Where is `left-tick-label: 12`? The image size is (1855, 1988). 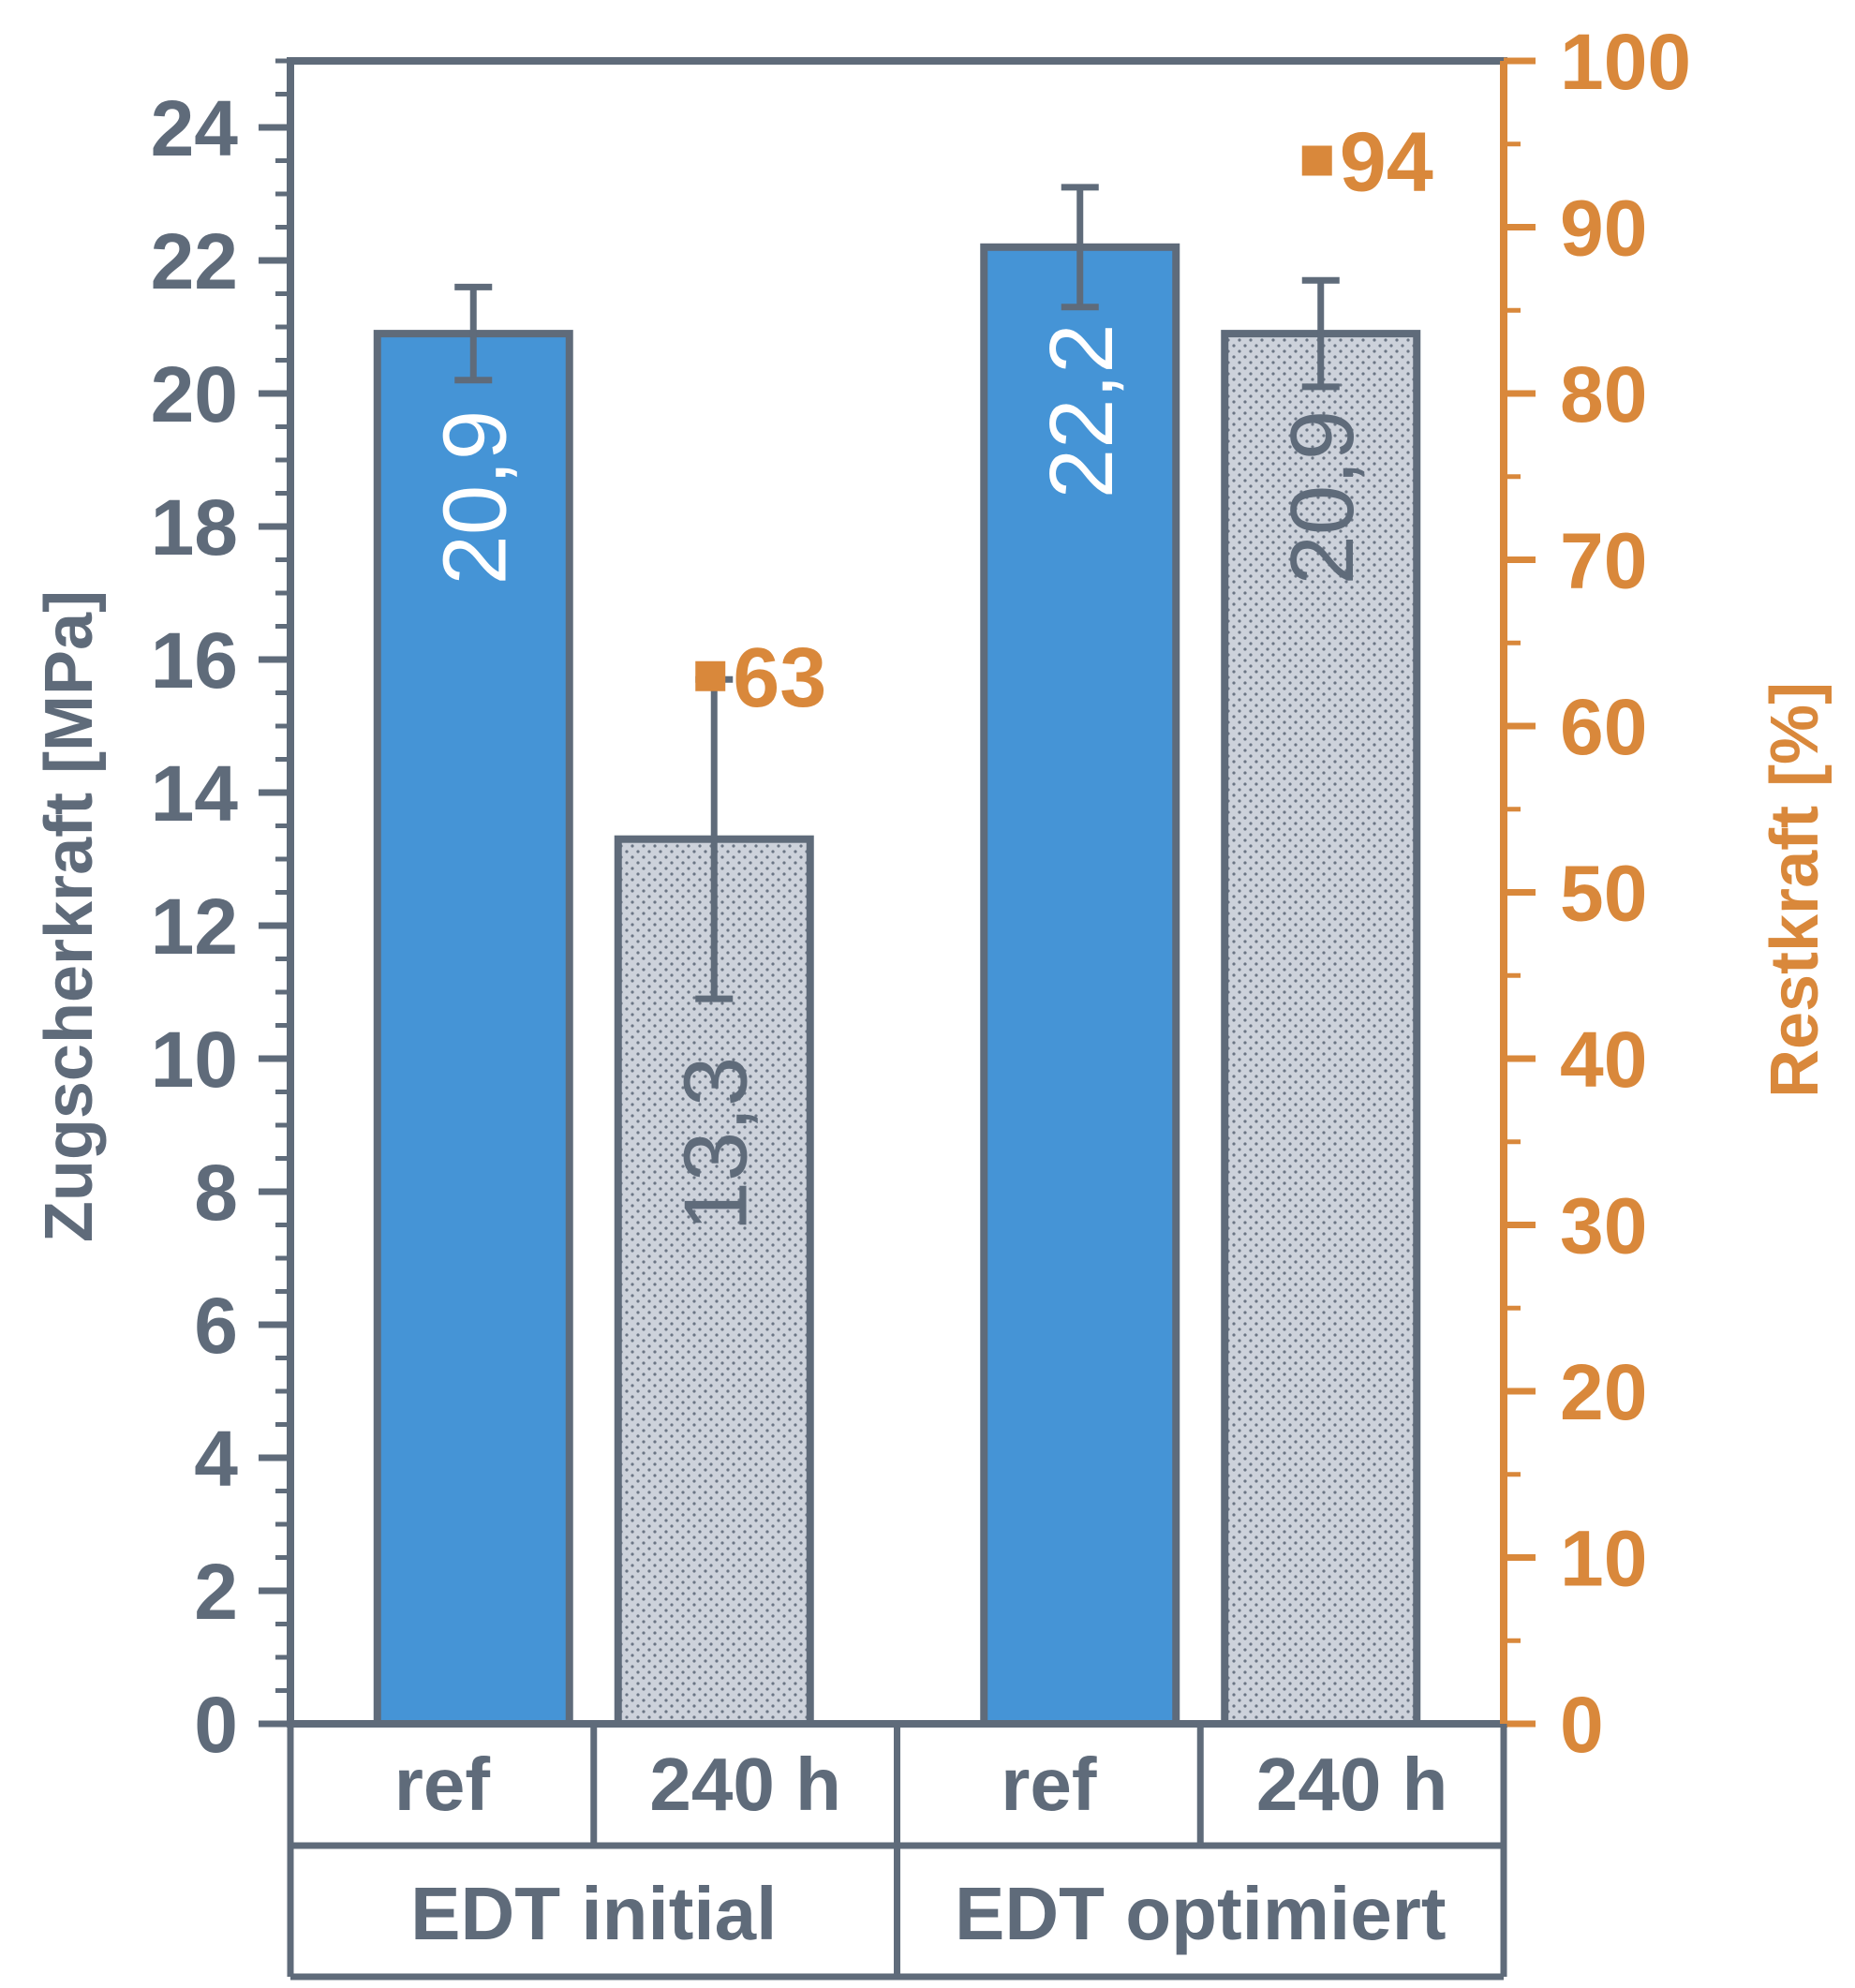
left-tick-label: 12 is located at coordinates (194, 927).